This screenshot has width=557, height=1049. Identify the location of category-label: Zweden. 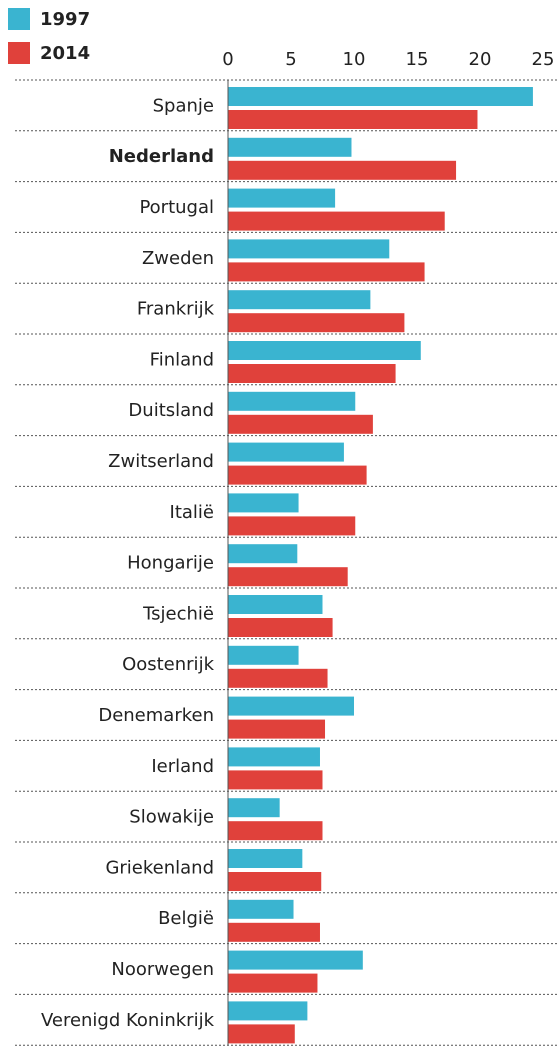
(178, 258).